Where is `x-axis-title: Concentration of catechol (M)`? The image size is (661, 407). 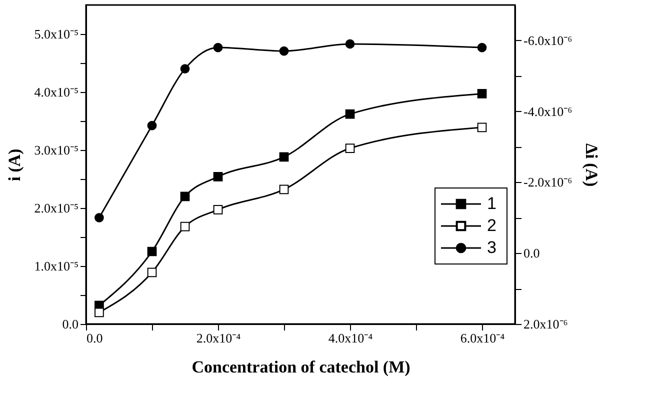
x-axis-title: Concentration of catechol (M) is located at coordinates (301, 367).